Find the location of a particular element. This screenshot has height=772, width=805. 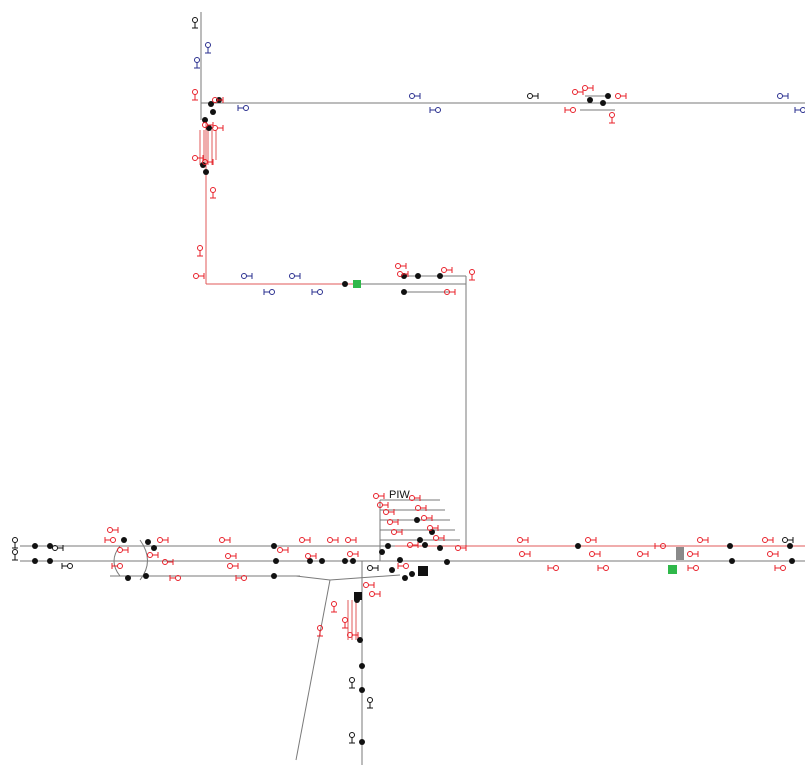

track-diagonal-top is located at coordinates (365, 577).